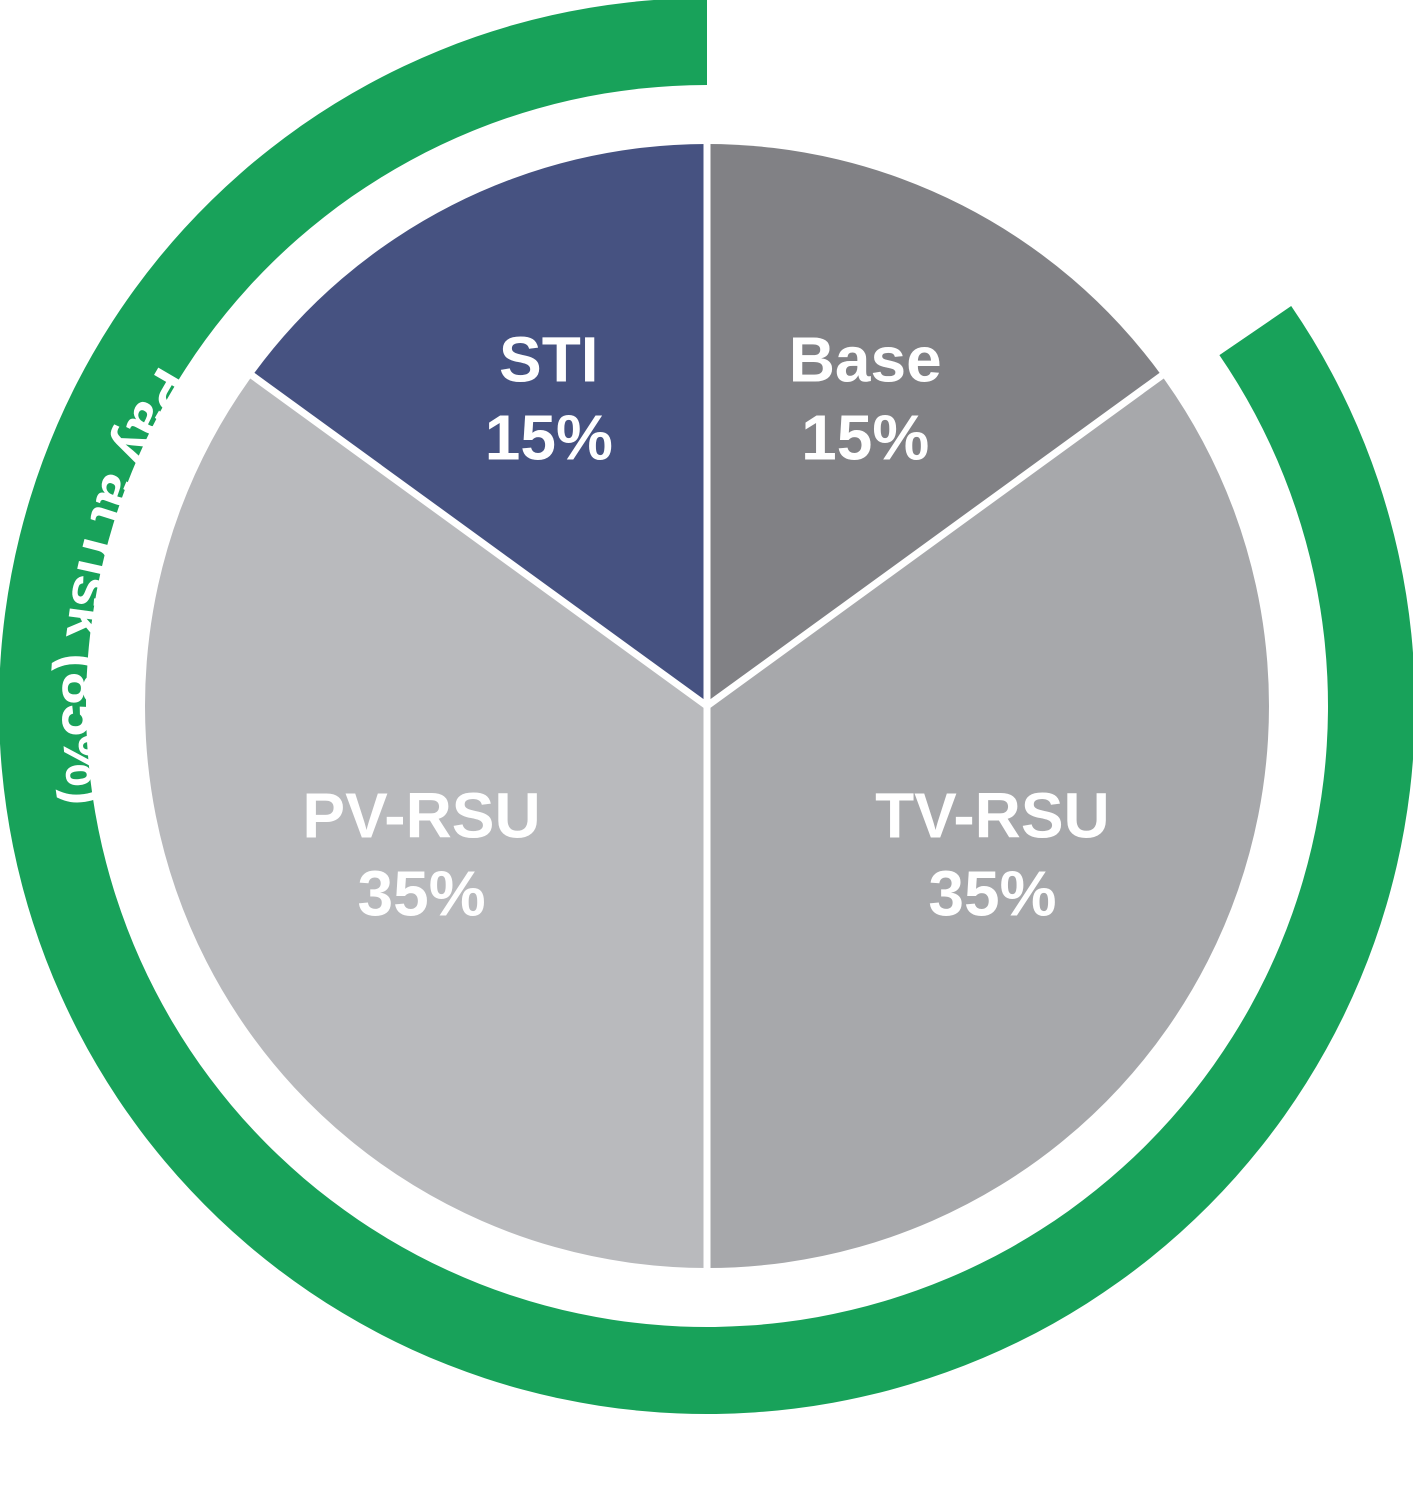  Describe the element at coordinates (865, 360) in the screenshot. I see `slice-name-label: Base` at that location.